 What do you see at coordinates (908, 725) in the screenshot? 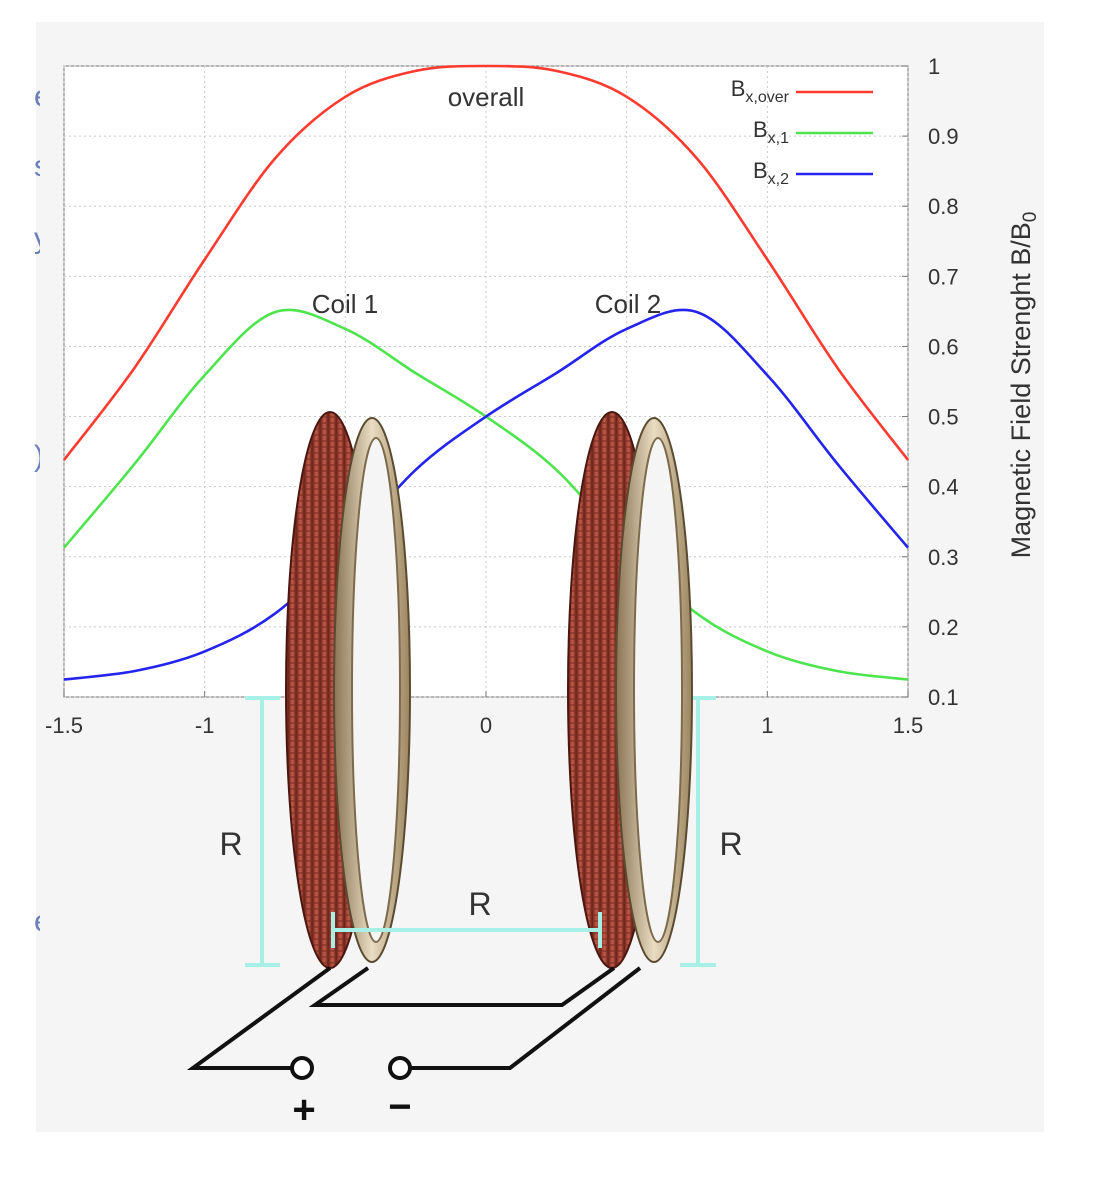
I see `x-tick-label: 1.5` at bounding box center [908, 725].